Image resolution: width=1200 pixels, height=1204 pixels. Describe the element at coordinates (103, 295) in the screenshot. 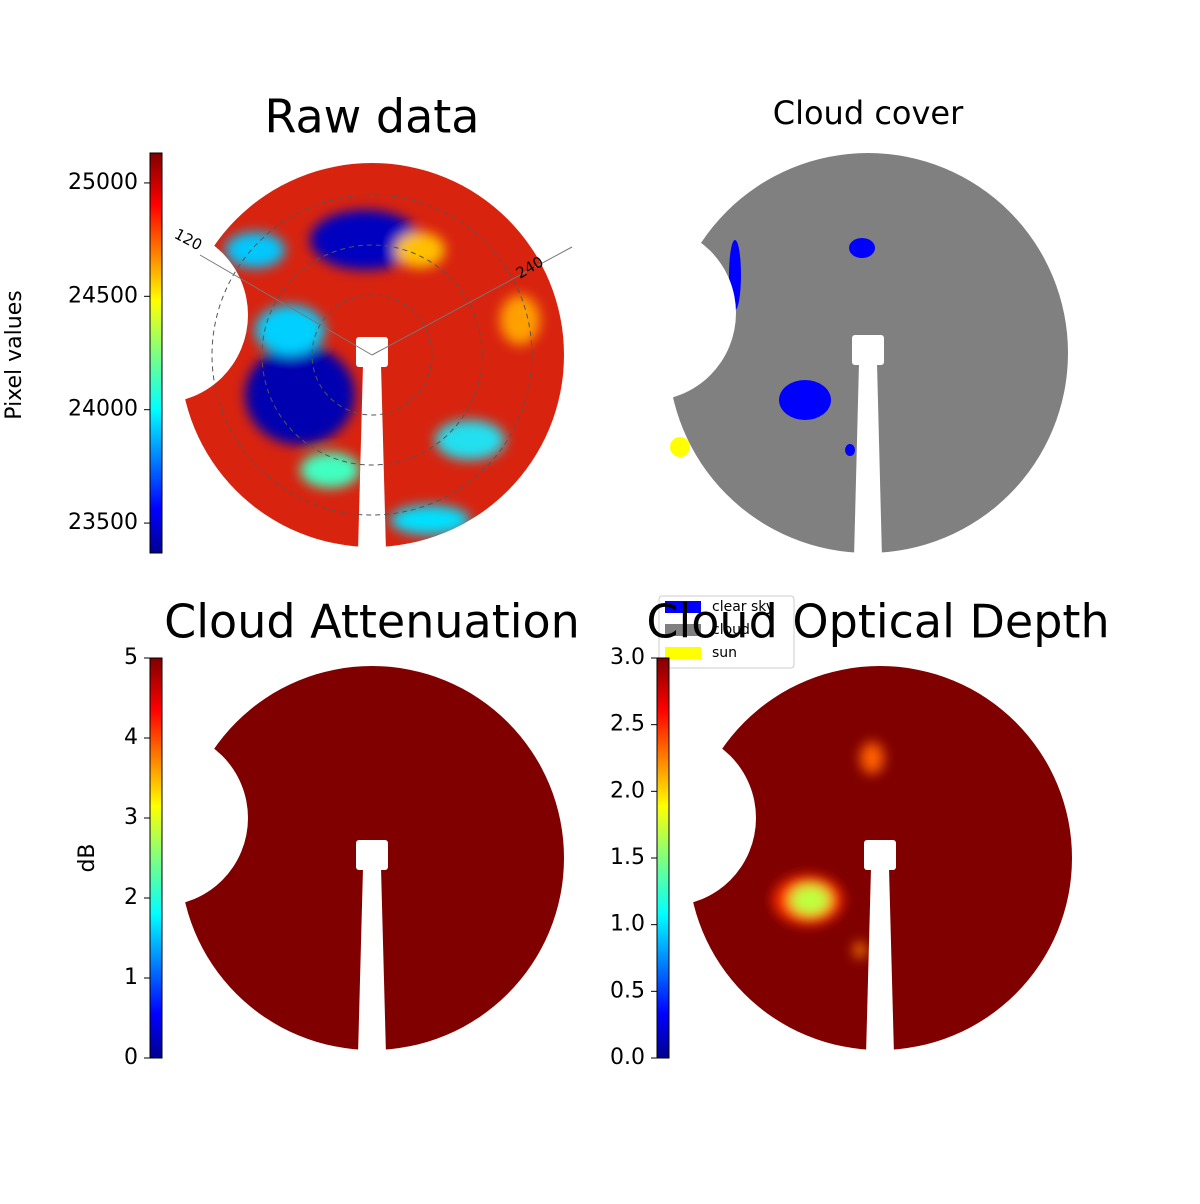

I see `colorbar-tick-label: 24500` at that location.